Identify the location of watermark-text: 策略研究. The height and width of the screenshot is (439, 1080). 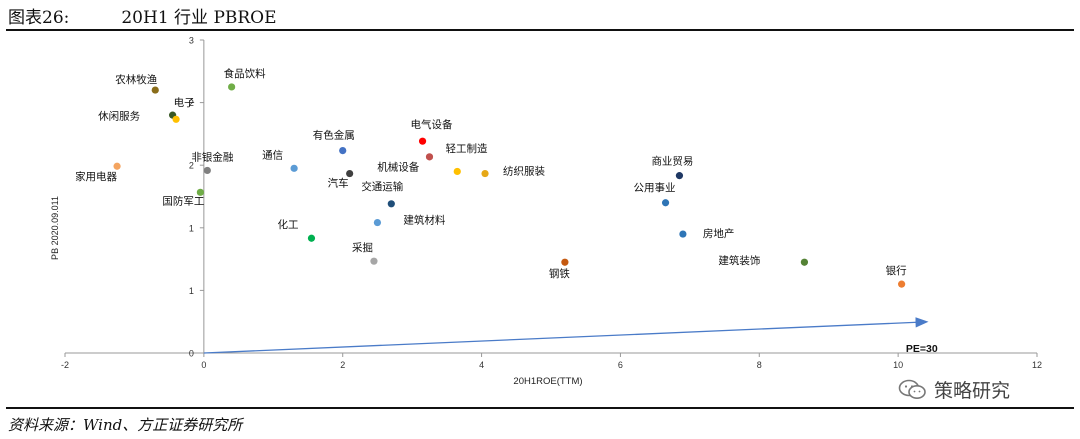
(972, 391).